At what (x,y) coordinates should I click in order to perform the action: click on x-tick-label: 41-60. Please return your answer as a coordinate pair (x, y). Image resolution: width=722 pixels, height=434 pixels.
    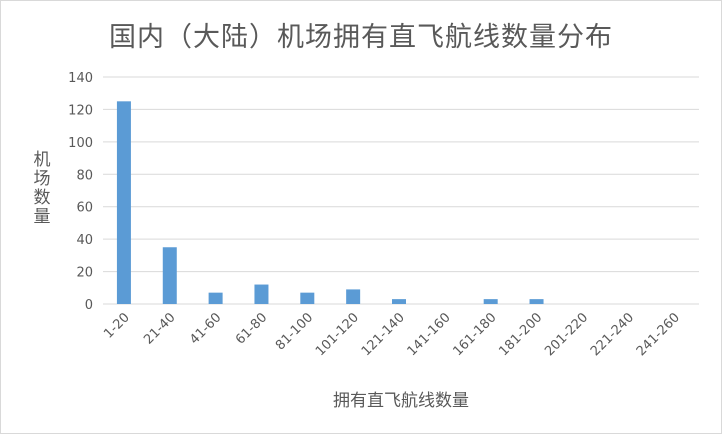
    Looking at the image, I should click on (205, 328).